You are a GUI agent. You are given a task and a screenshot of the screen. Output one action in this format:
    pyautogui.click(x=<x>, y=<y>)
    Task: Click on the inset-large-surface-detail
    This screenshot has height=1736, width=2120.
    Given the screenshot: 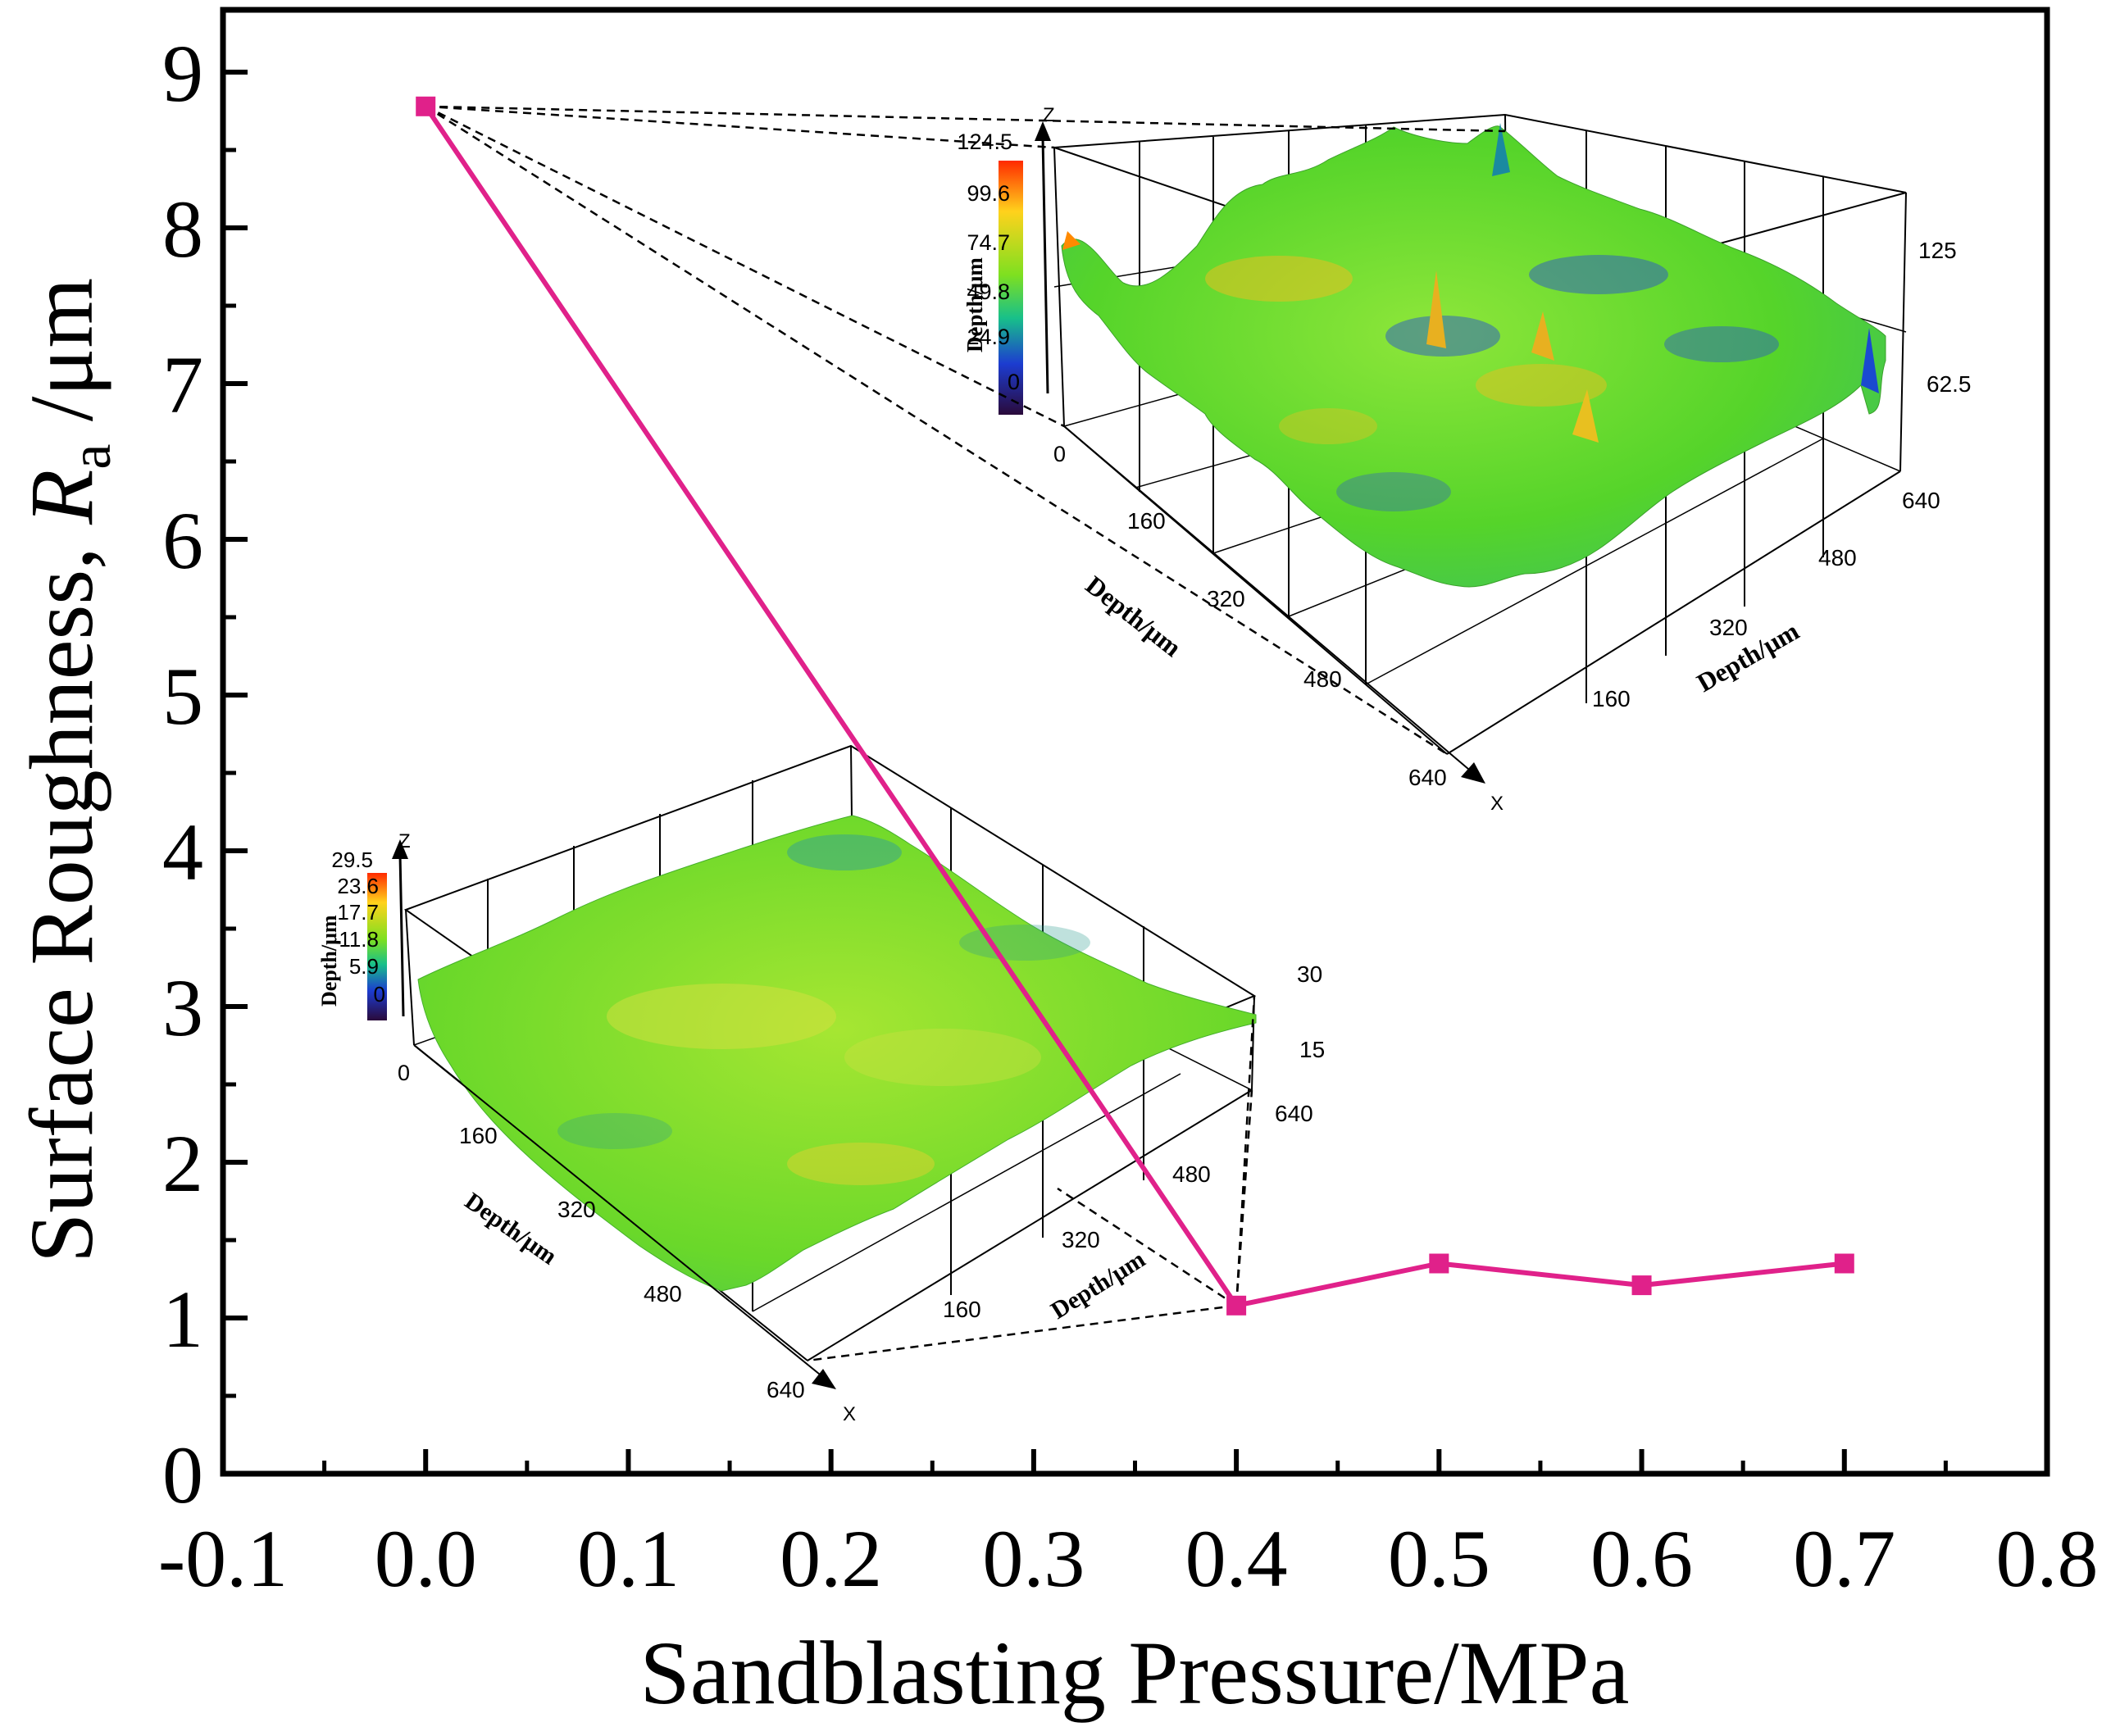 What is the action you would take?
    pyautogui.click(x=1470, y=317)
    